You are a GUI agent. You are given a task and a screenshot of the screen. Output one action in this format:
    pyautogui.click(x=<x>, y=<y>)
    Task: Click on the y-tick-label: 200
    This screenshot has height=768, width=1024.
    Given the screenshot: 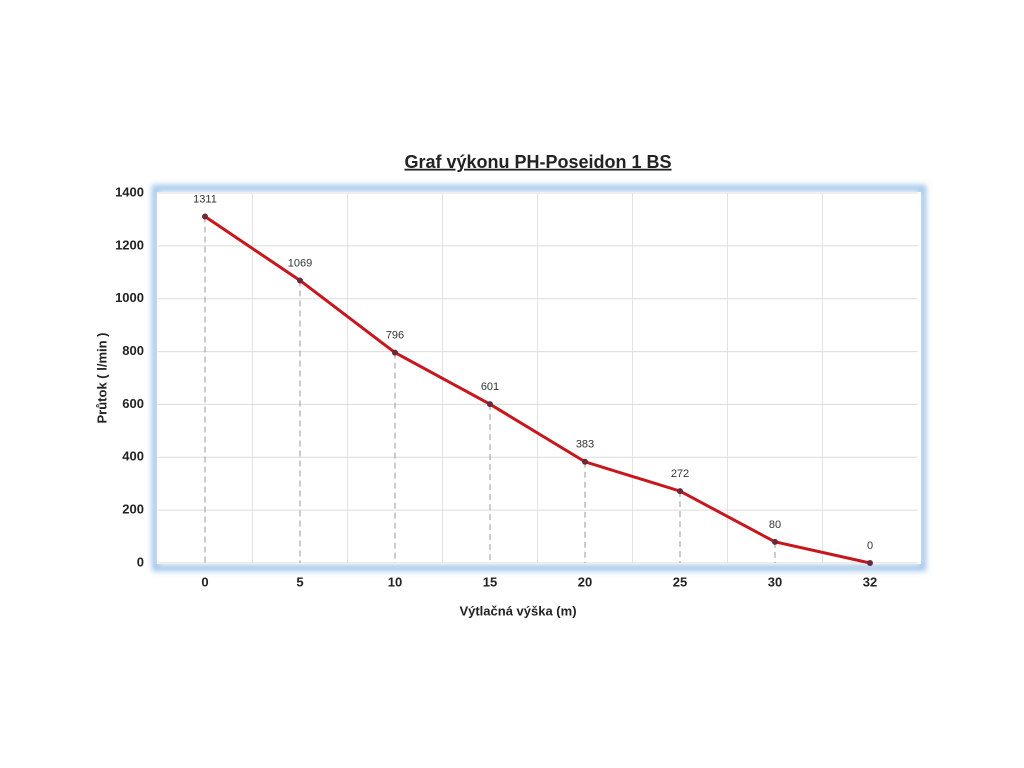 What is the action you would take?
    pyautogui.click(x=133, y=509)
    